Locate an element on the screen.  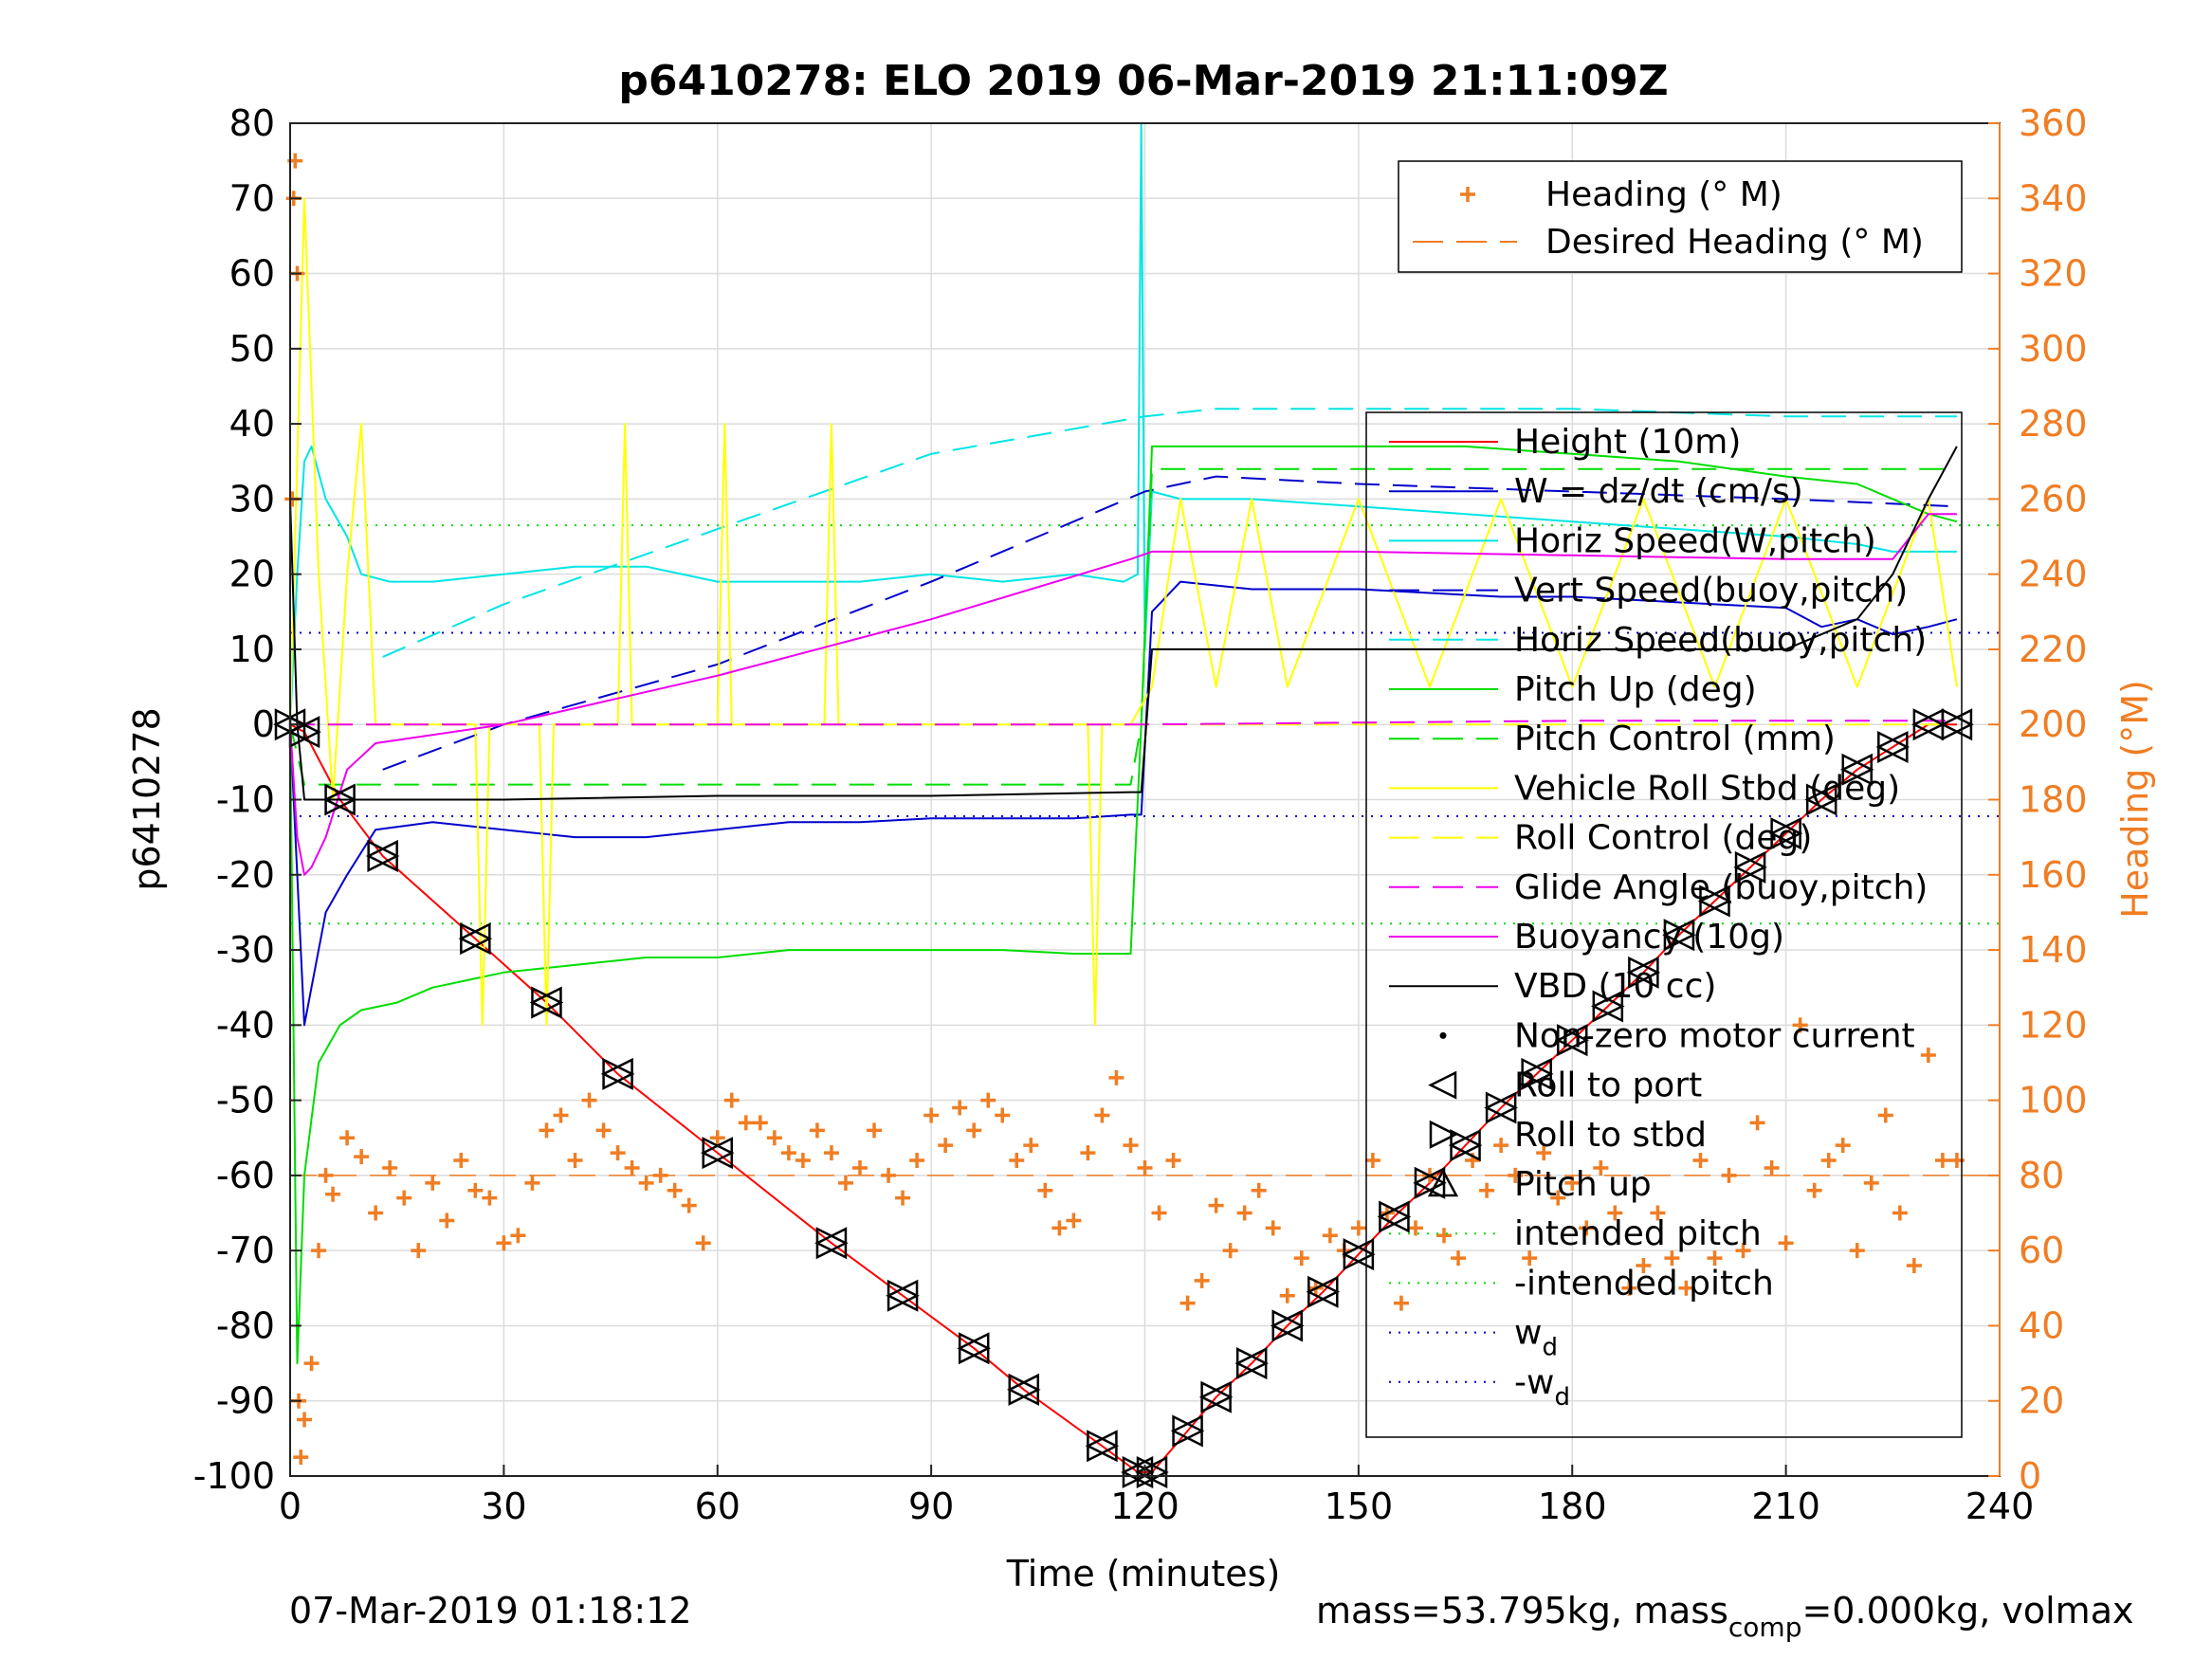
x-tick-label: 0 is located at coordinates (290, 1506).